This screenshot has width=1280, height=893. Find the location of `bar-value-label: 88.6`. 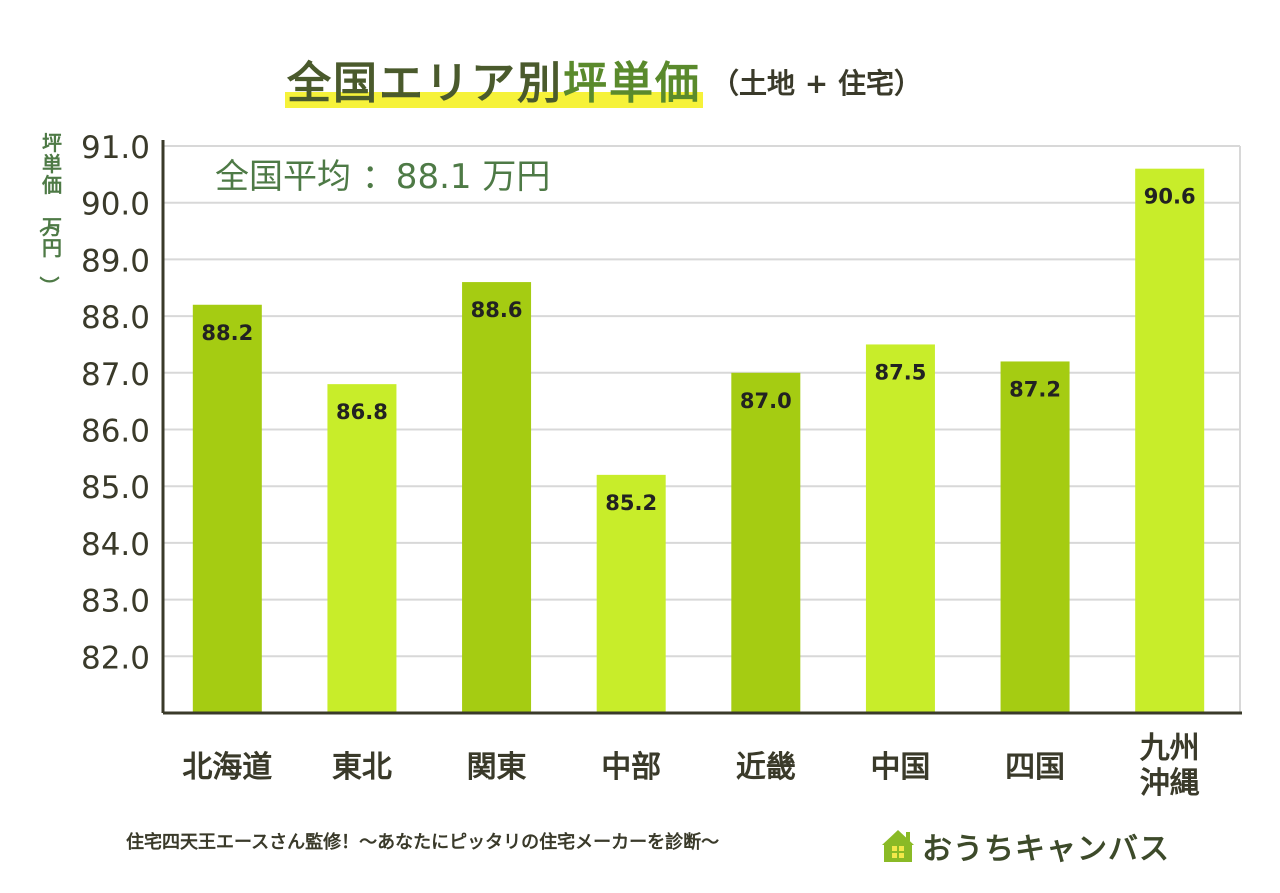

bar-value-label: 88.6 is located at coordinates (497, 310).